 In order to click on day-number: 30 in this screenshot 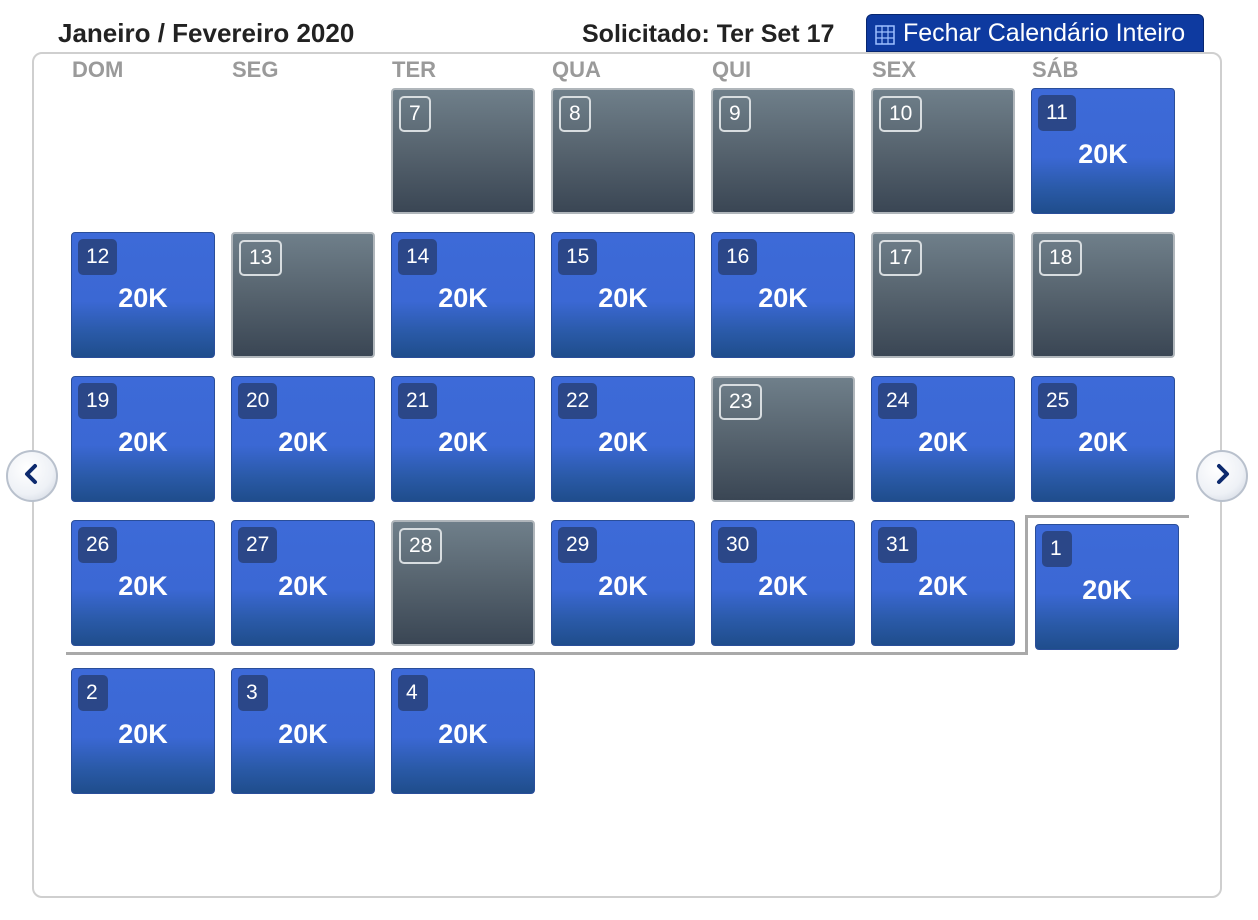, I will do `click(738, 545)`.